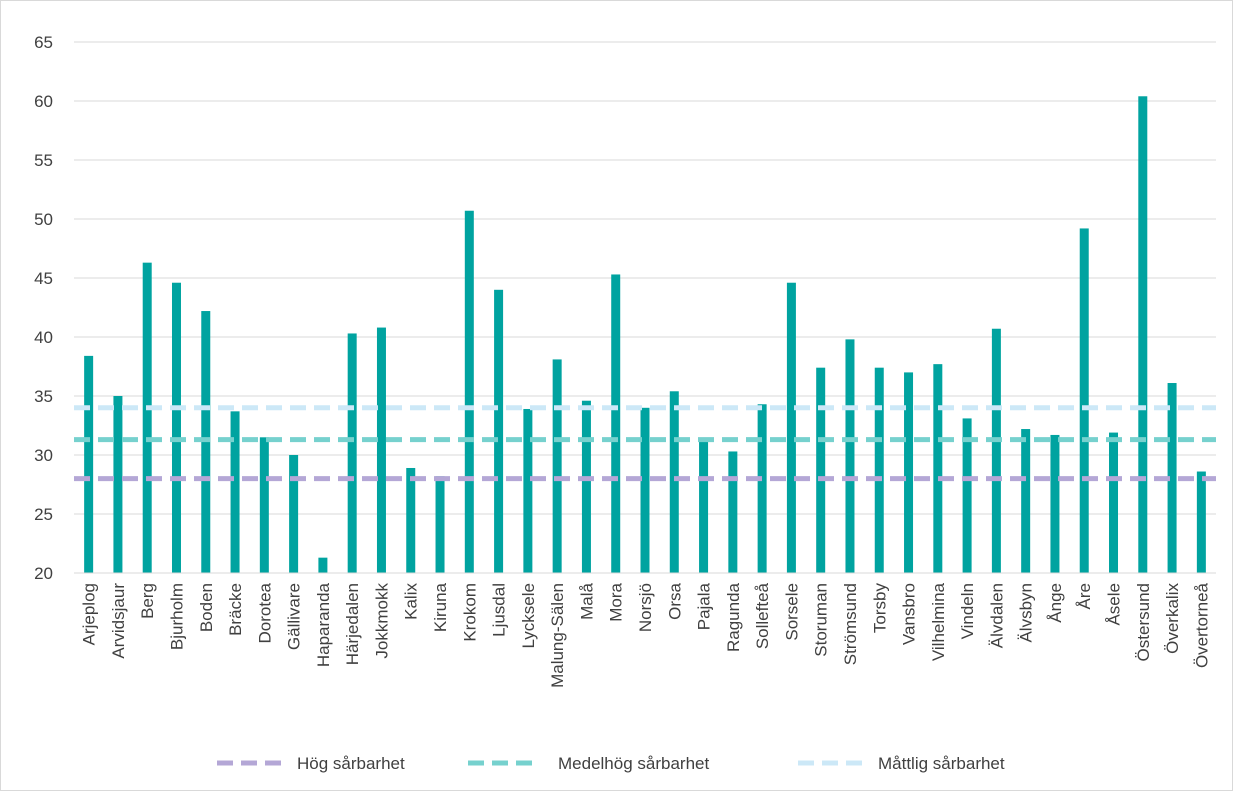  What do you see at coordinates (633, 763) in the screenshot?
I see `legend-label: Medelhög sårbarhet` at bounding box center [633, 763].